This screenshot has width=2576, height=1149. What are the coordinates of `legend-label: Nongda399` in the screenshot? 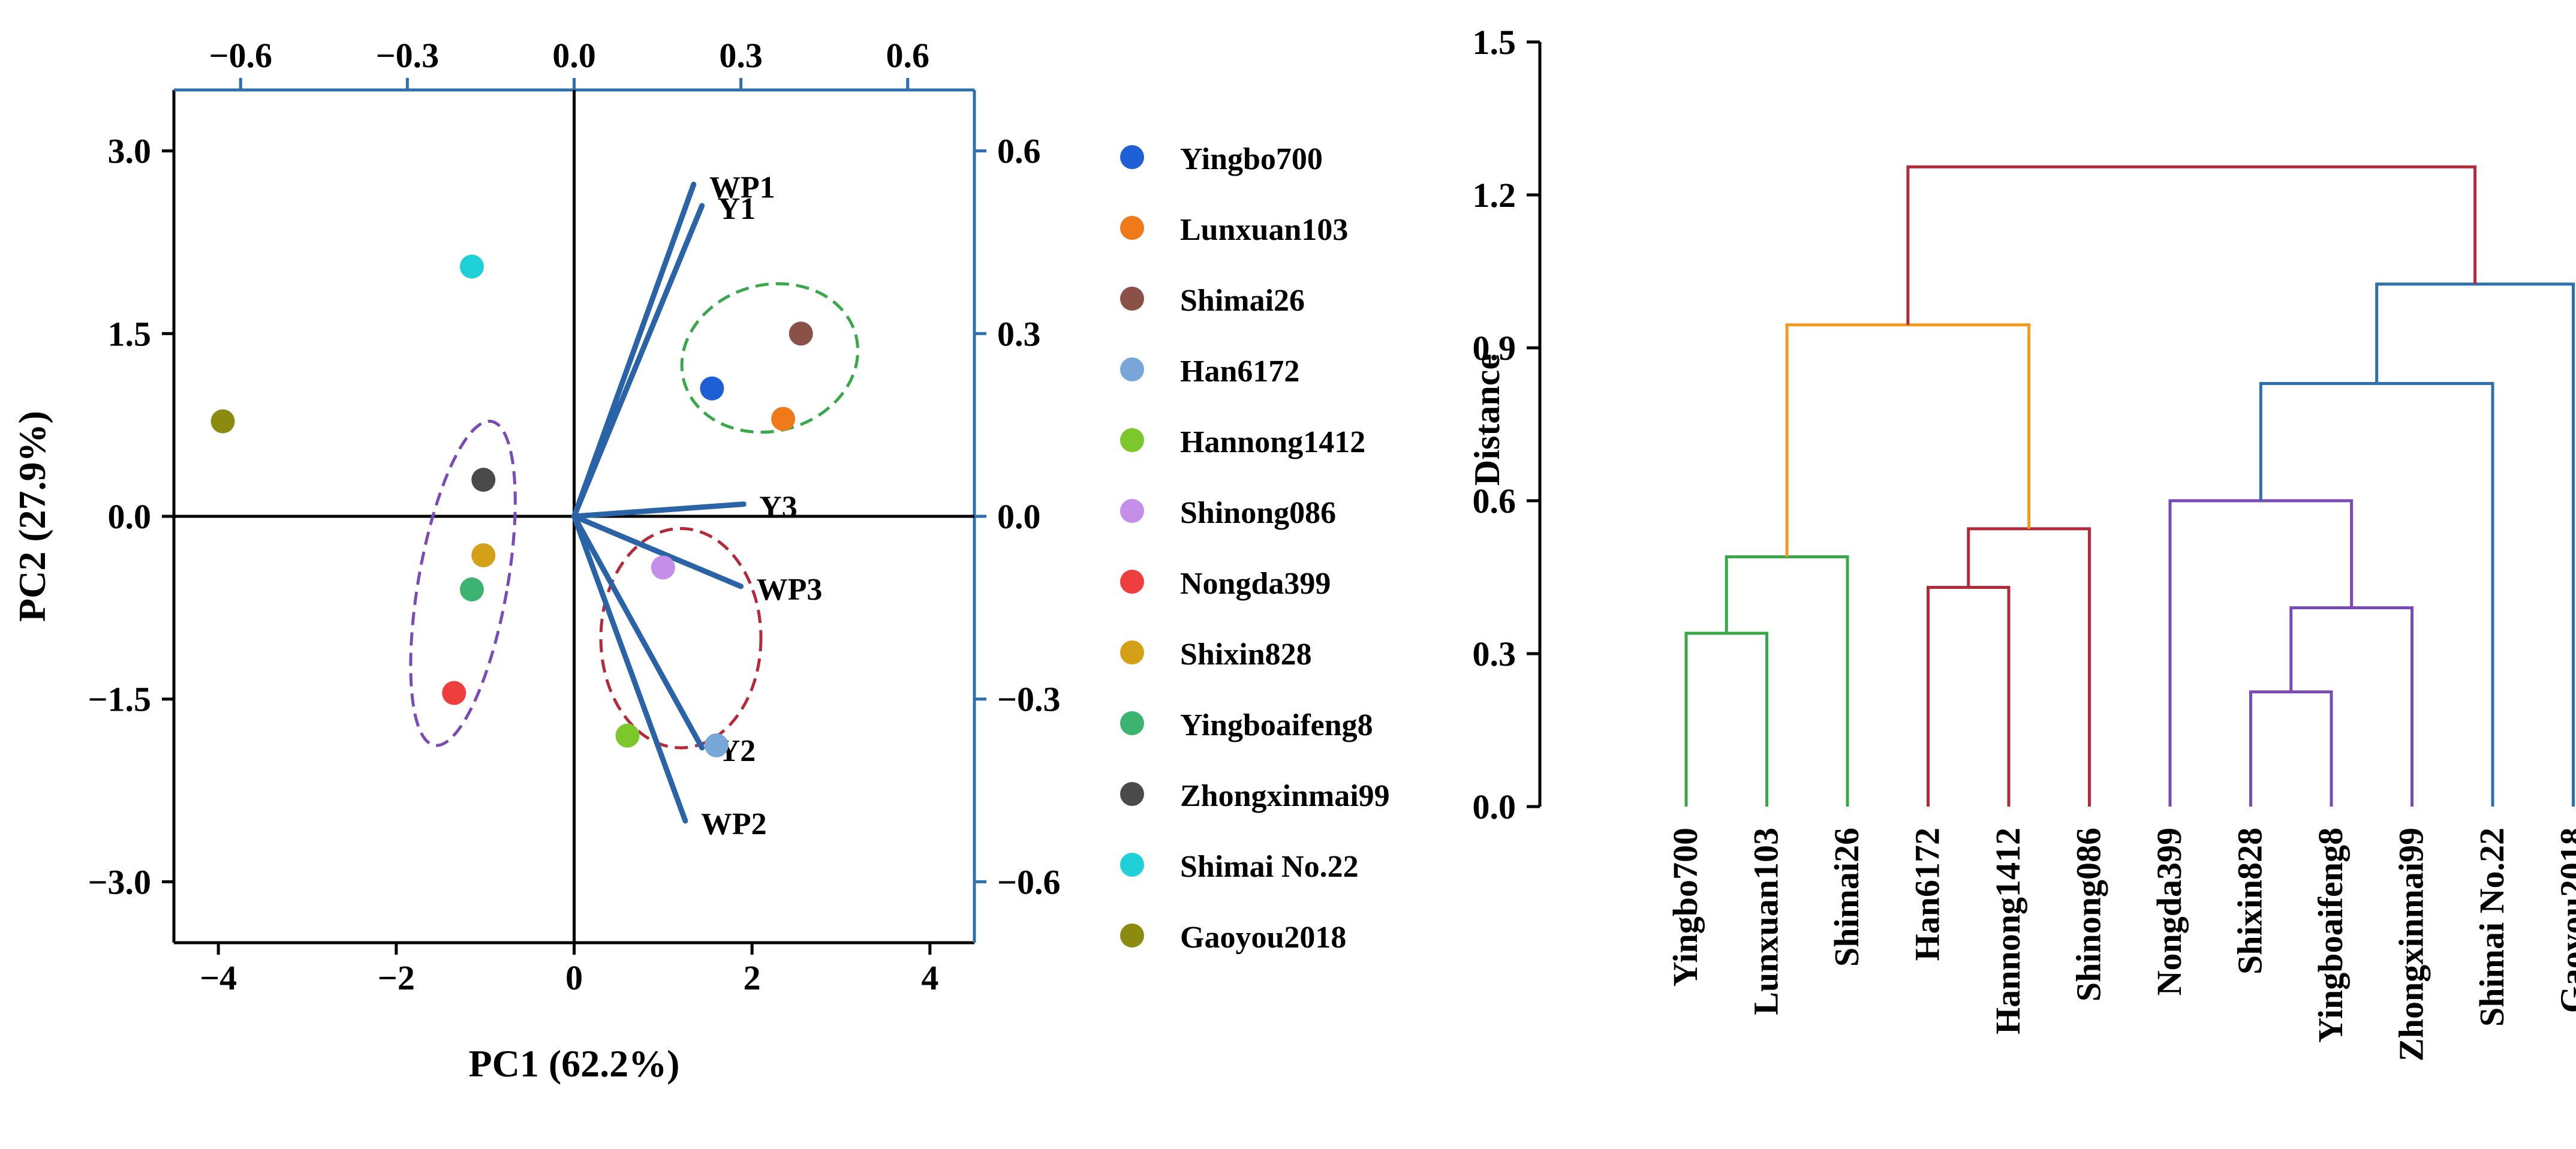 It's located at (1256, 584).